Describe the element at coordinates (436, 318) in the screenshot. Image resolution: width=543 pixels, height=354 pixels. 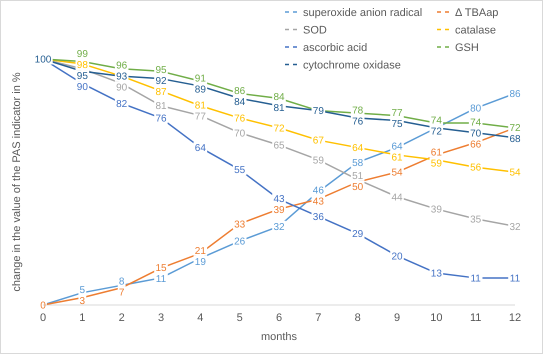
I see `x-tick-label: 10` at that location.